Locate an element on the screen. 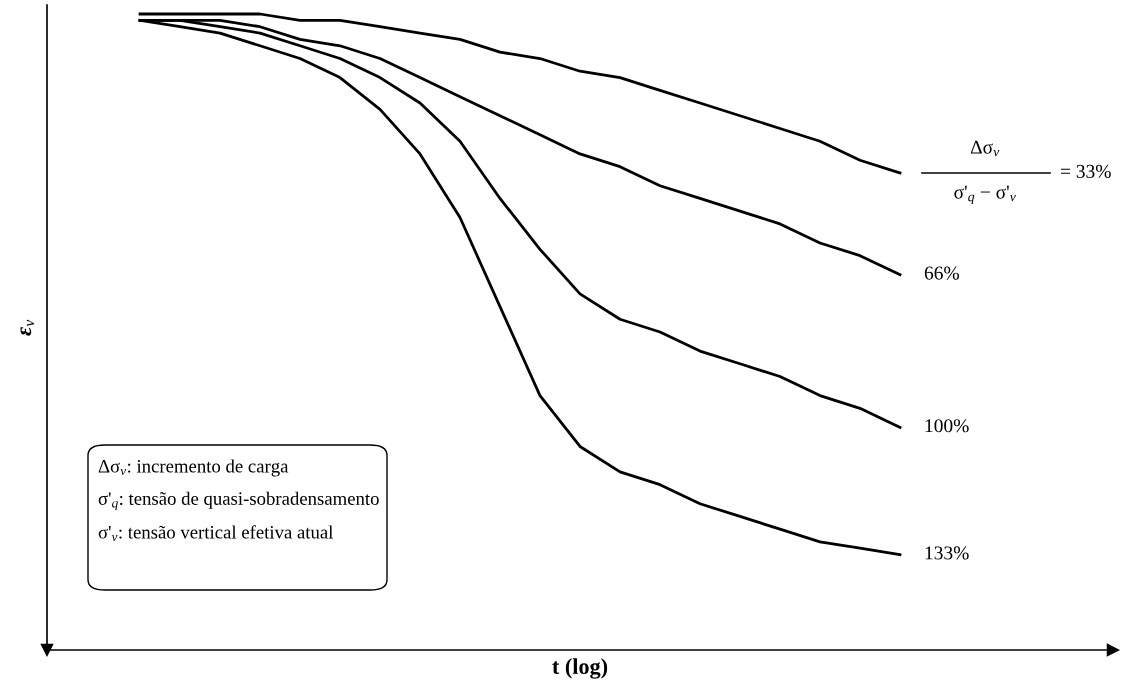  series-label: 133% is located at coordinates (947, 553).